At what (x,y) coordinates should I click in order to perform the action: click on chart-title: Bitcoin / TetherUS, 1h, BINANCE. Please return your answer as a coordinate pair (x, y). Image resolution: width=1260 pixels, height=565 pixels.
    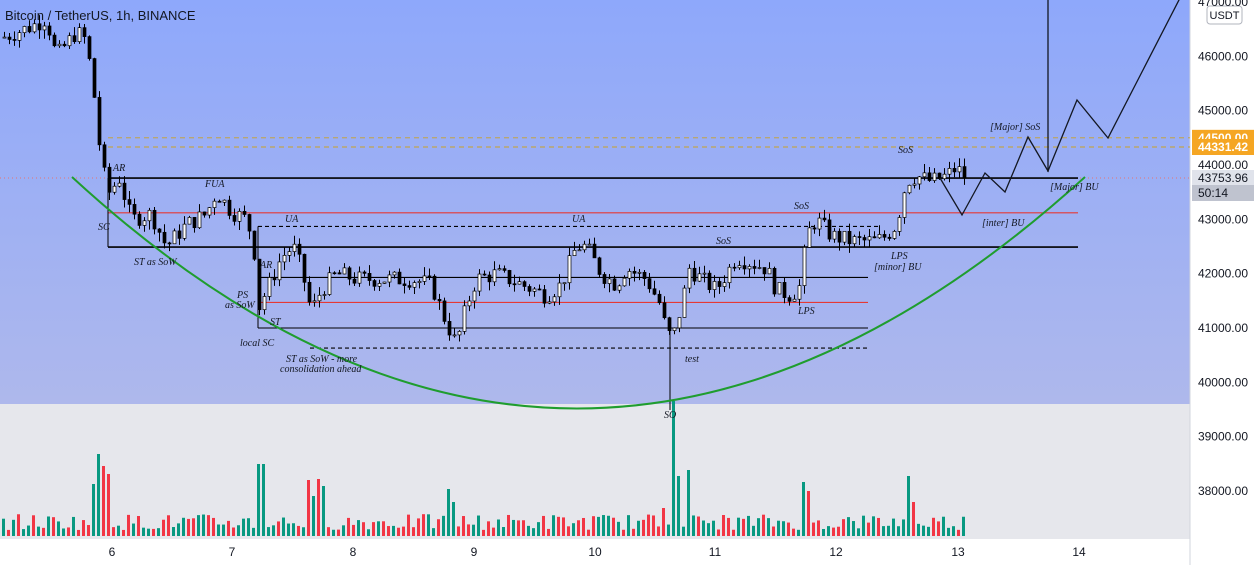
    Looking at the image, I should click on (100, 15).